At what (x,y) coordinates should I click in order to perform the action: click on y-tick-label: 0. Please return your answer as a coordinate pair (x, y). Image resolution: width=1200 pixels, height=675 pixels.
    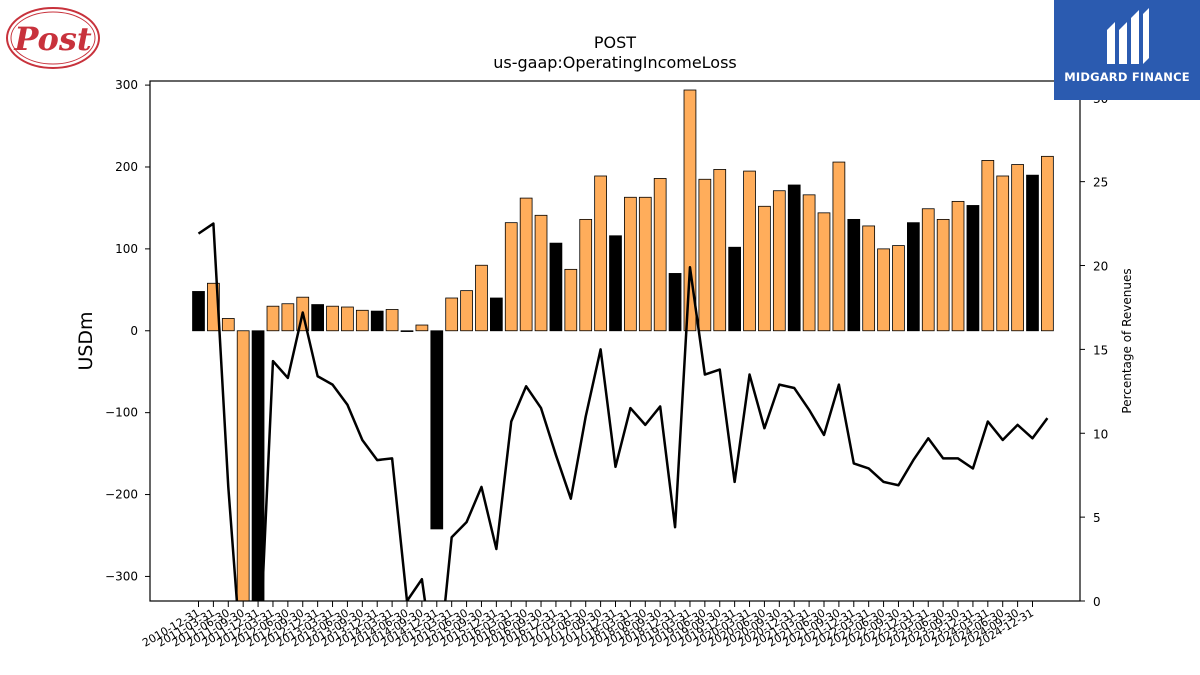
    Looking at the image, I should click on (134, 331).